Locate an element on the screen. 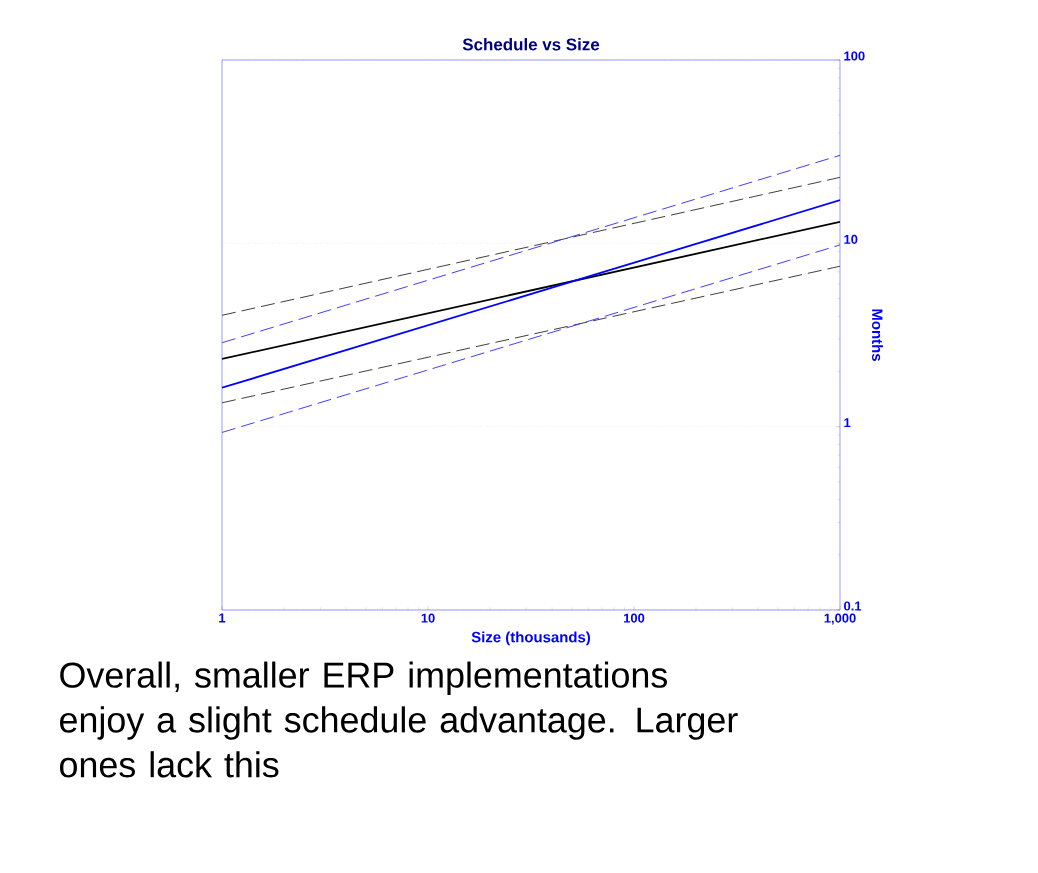  y-tick-label: 100 is located at coordinates (854, 56).